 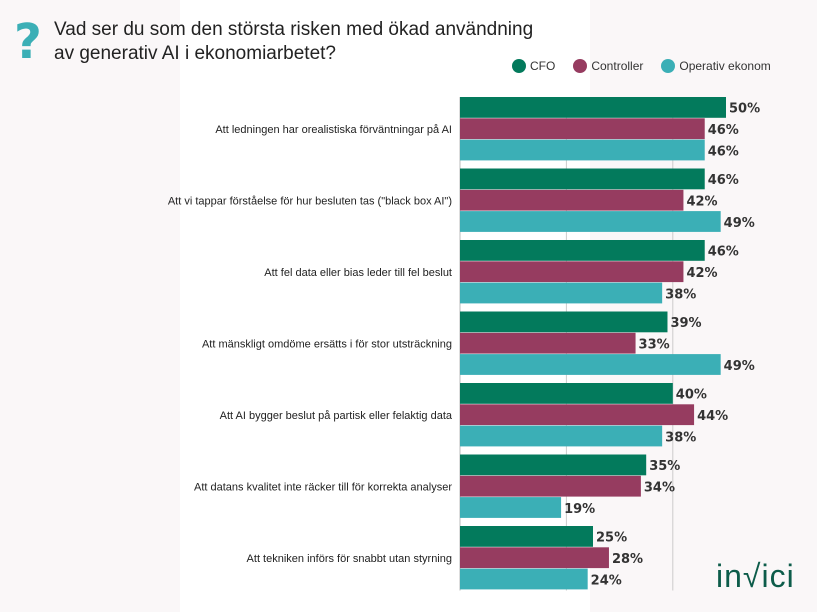 What do you see at coordinates (755, 576) in the screenshot?
I see `invici-logo: in√ici` at bounding box center [755, 576].